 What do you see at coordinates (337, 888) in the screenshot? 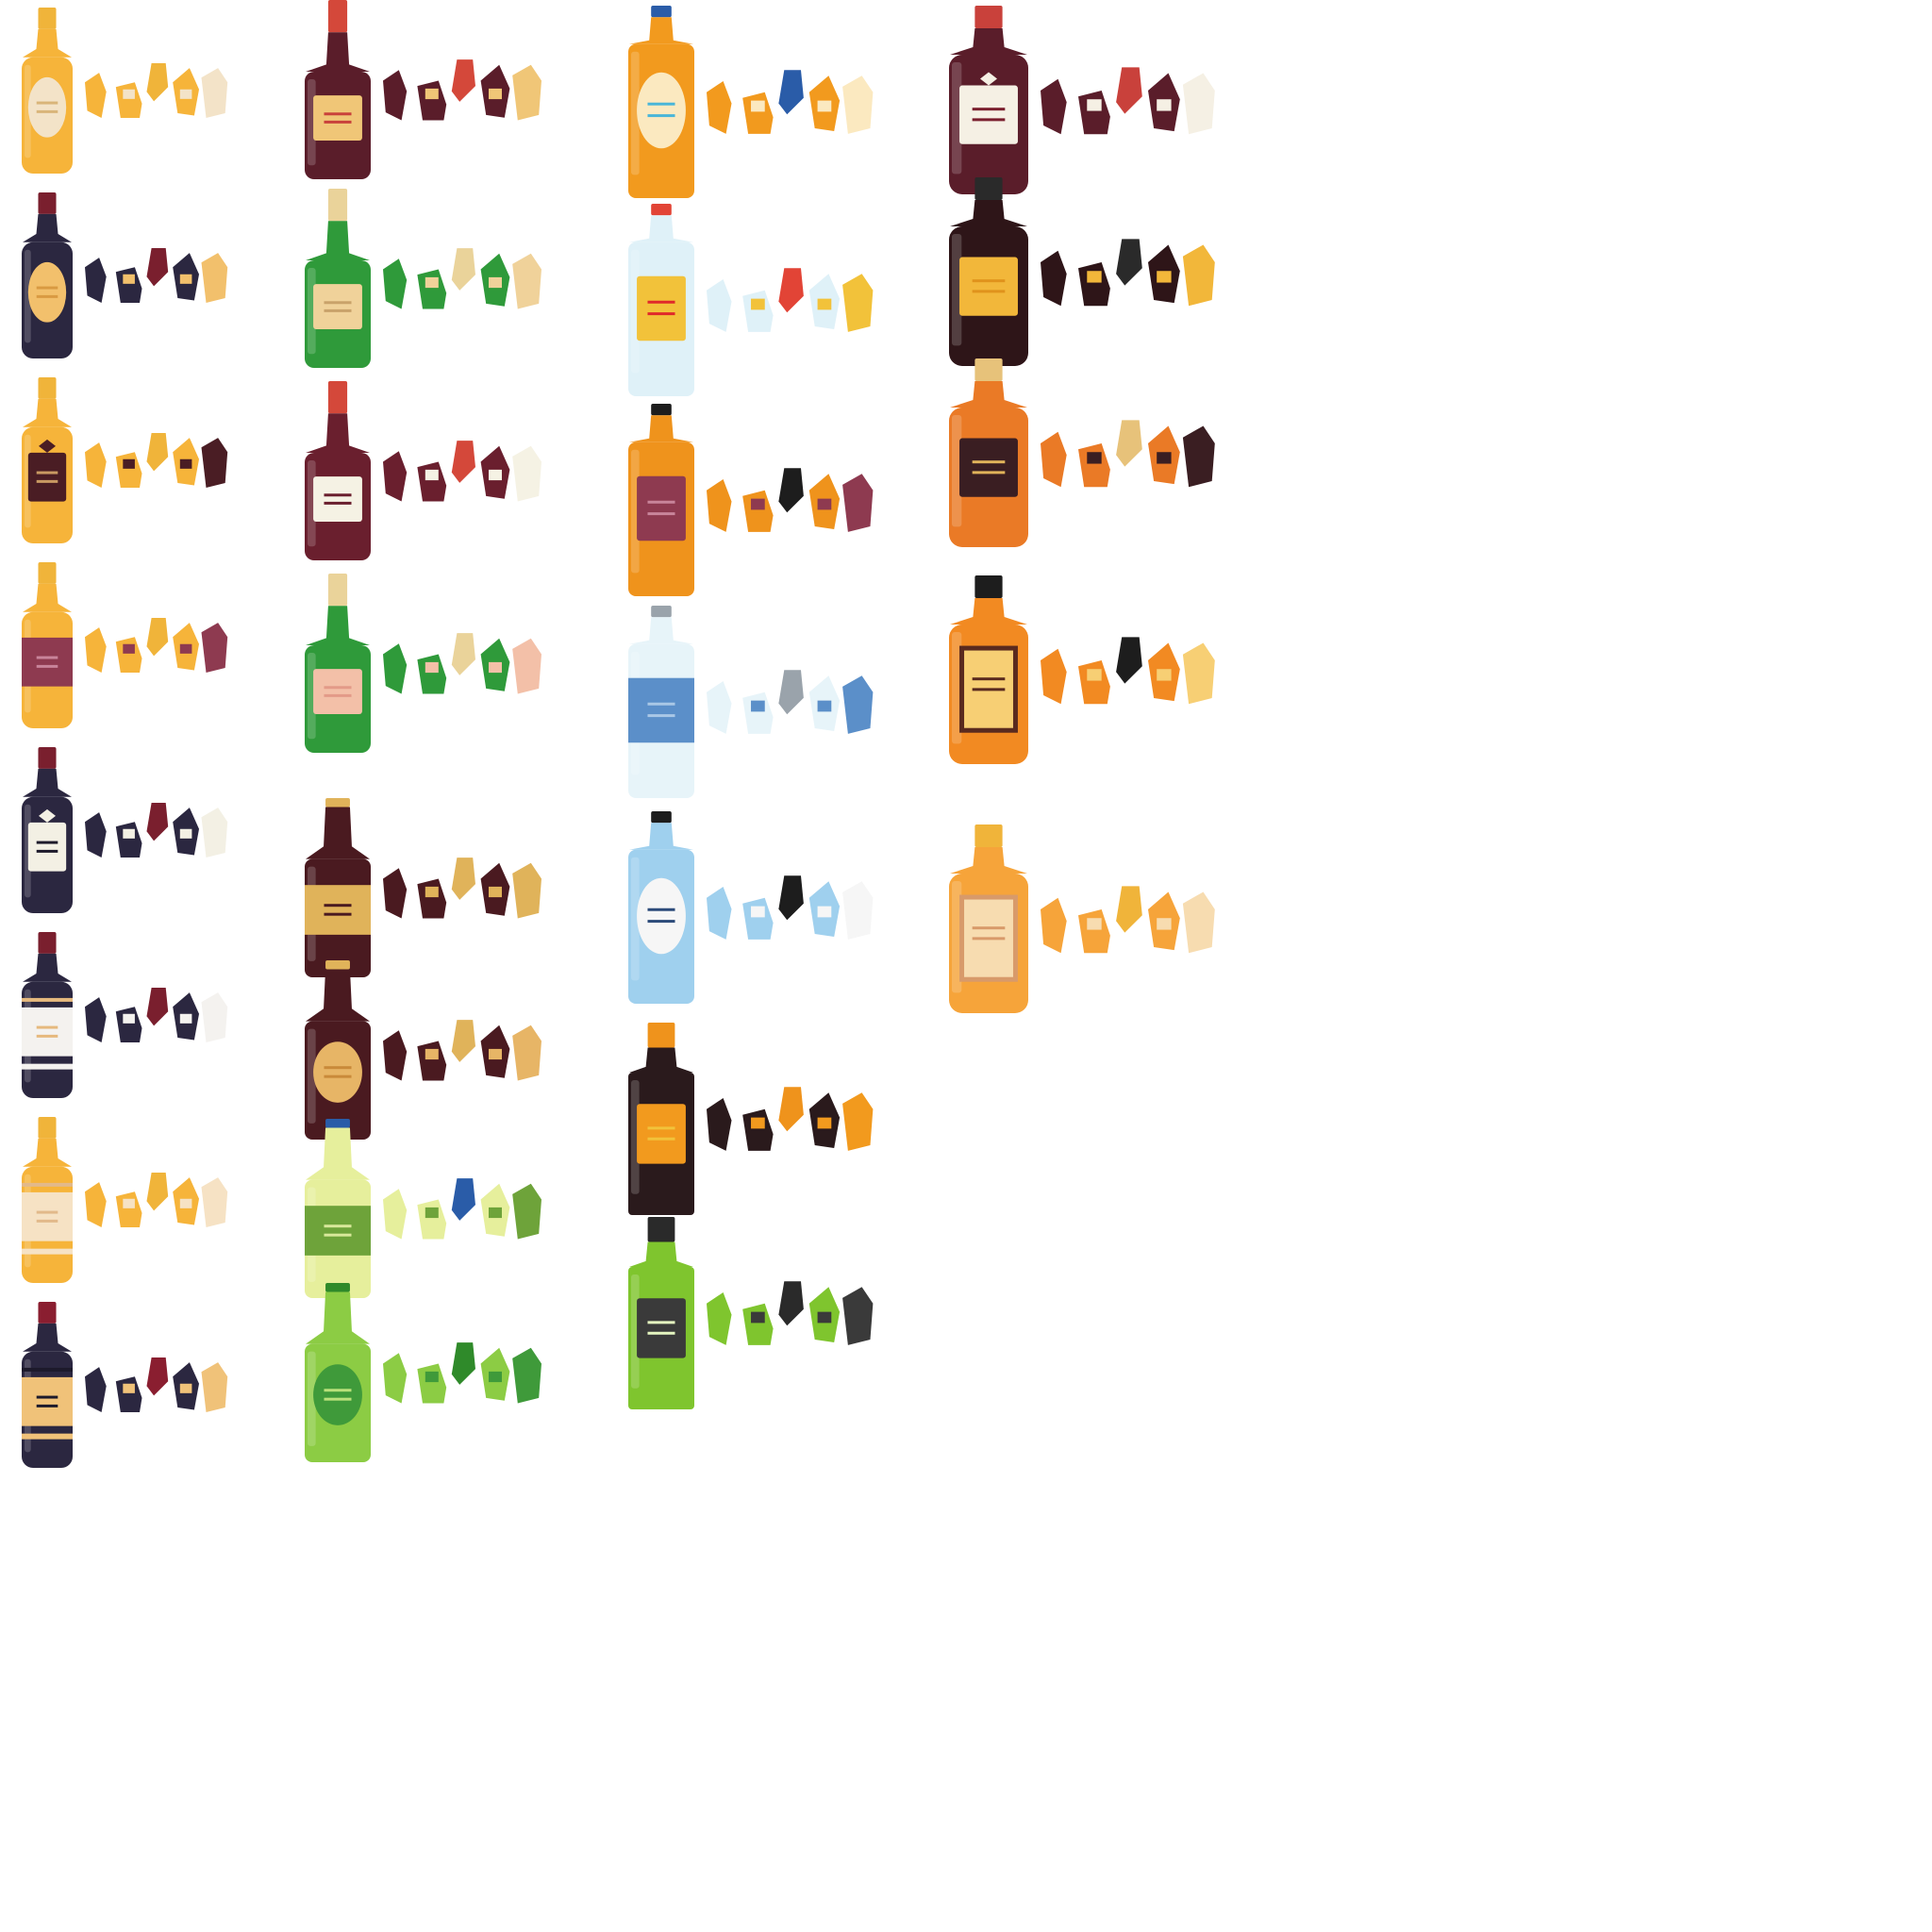
I see `bottle-beer-icon` at bounding box center [337, 888].